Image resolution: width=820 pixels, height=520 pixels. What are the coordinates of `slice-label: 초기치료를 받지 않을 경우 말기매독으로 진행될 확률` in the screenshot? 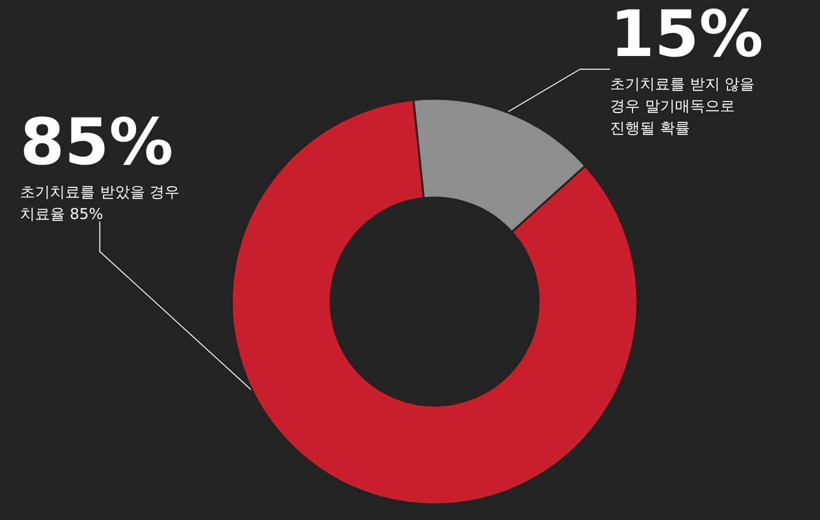 It's located at (682, 106).